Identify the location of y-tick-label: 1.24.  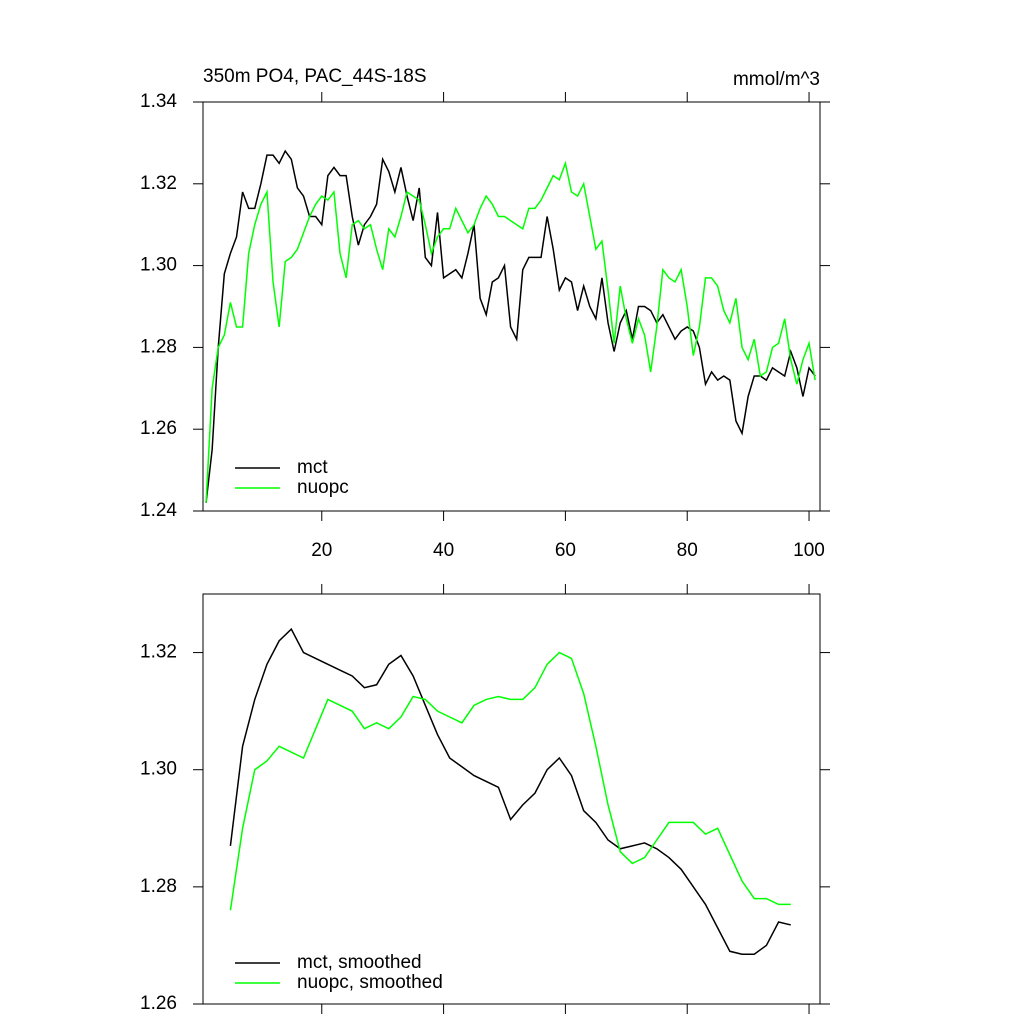
(158, 510).